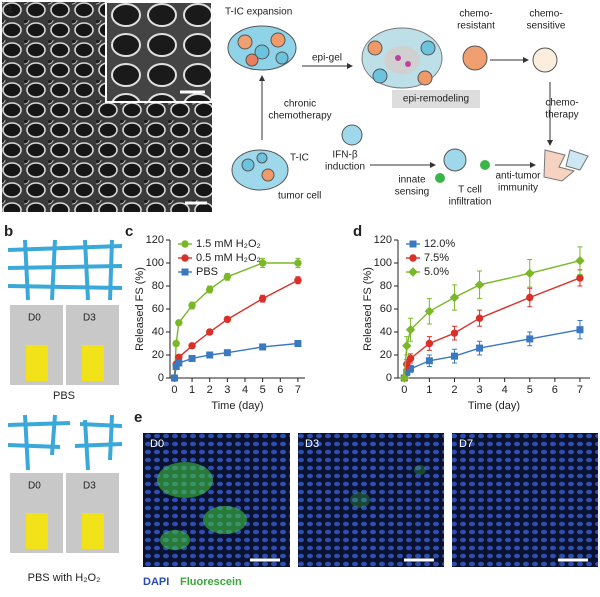 The image size is (600, 597). Describe the element at coordinates (159, 52) in the screenshot. I see `sem-inset` at that location.